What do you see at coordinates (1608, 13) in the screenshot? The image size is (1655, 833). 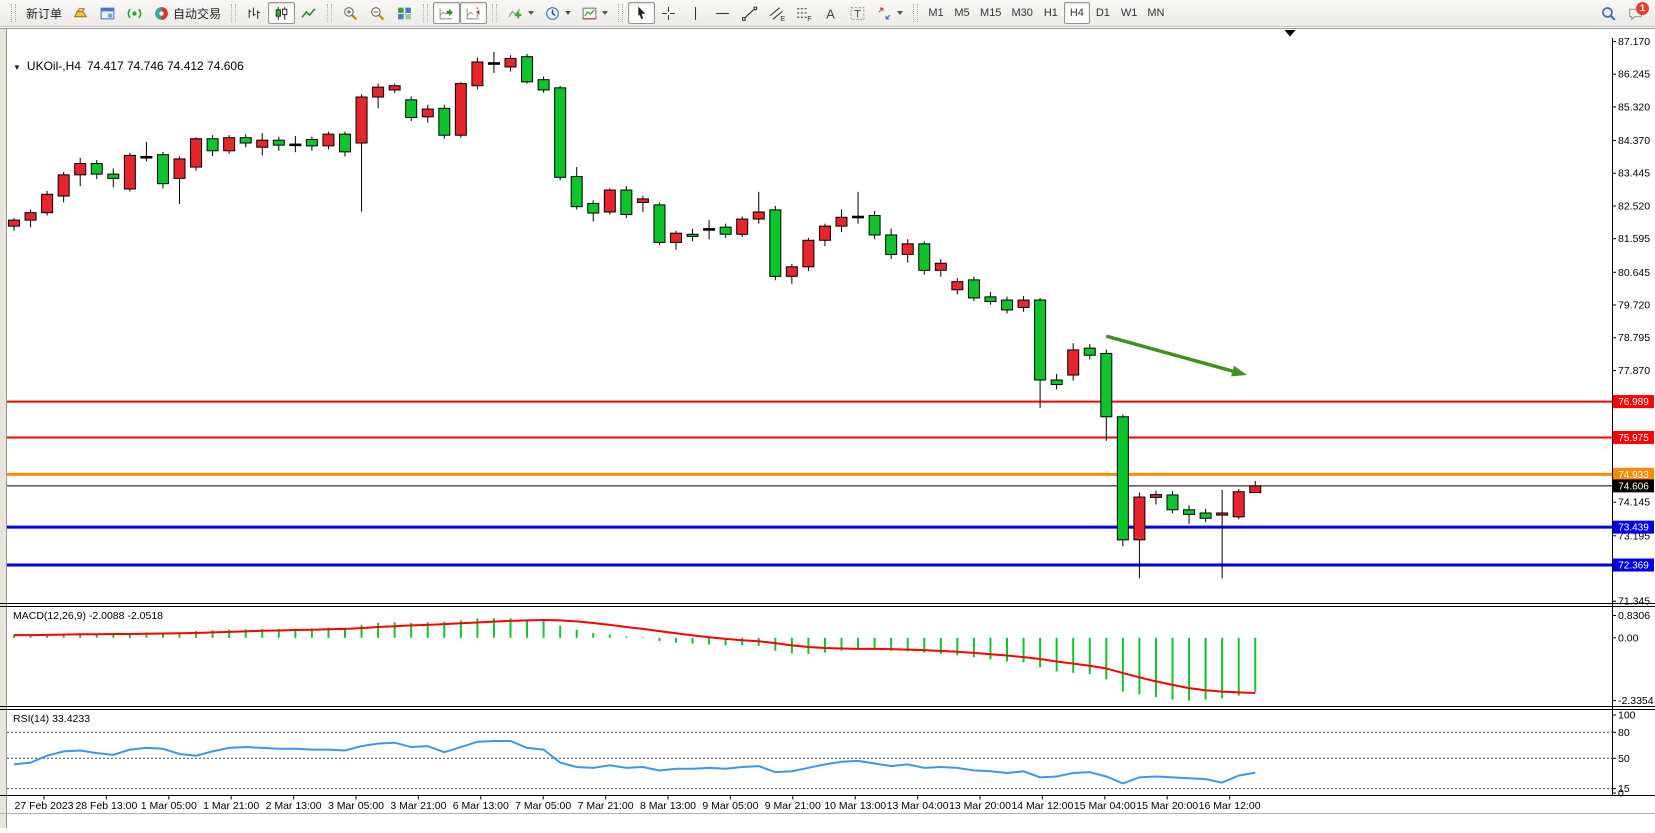 I see `search-button` at bounding box center [1608, 13].